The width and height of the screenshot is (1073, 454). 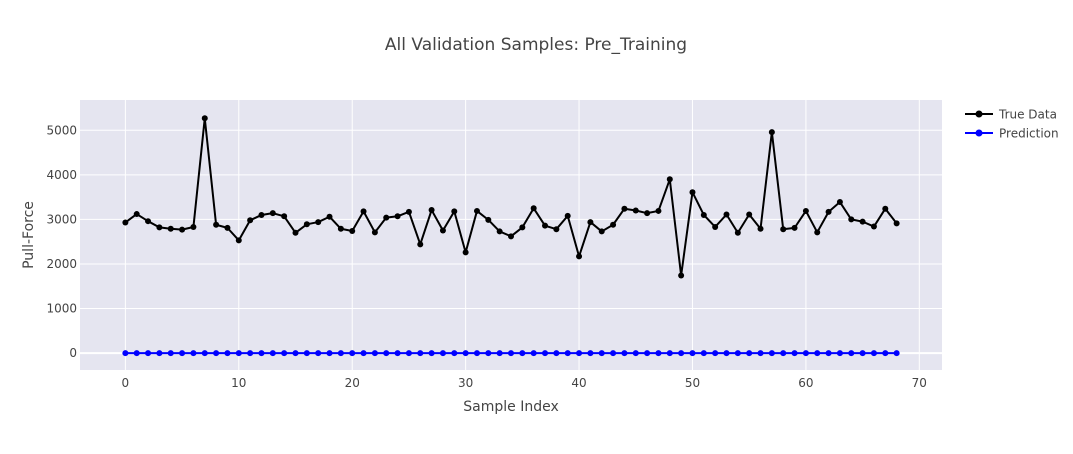 I want to click on x-axis-label: Sample Index, so click(x=510, y=407).